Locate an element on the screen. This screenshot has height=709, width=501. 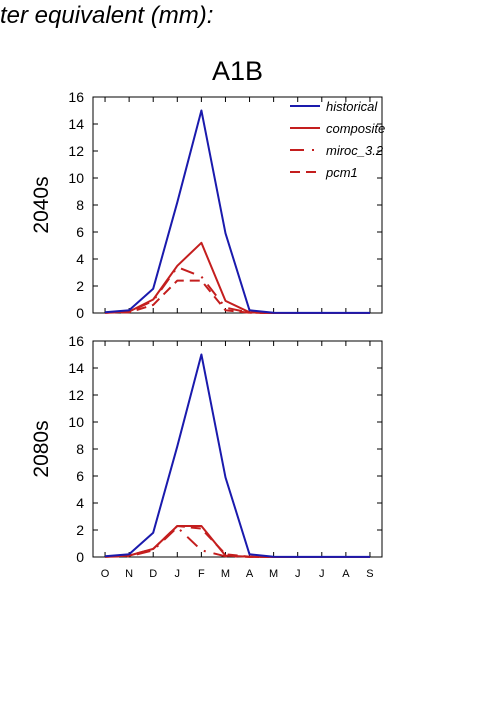
header-text: ter equivalent (mm): is located at coordinates (107, 15).